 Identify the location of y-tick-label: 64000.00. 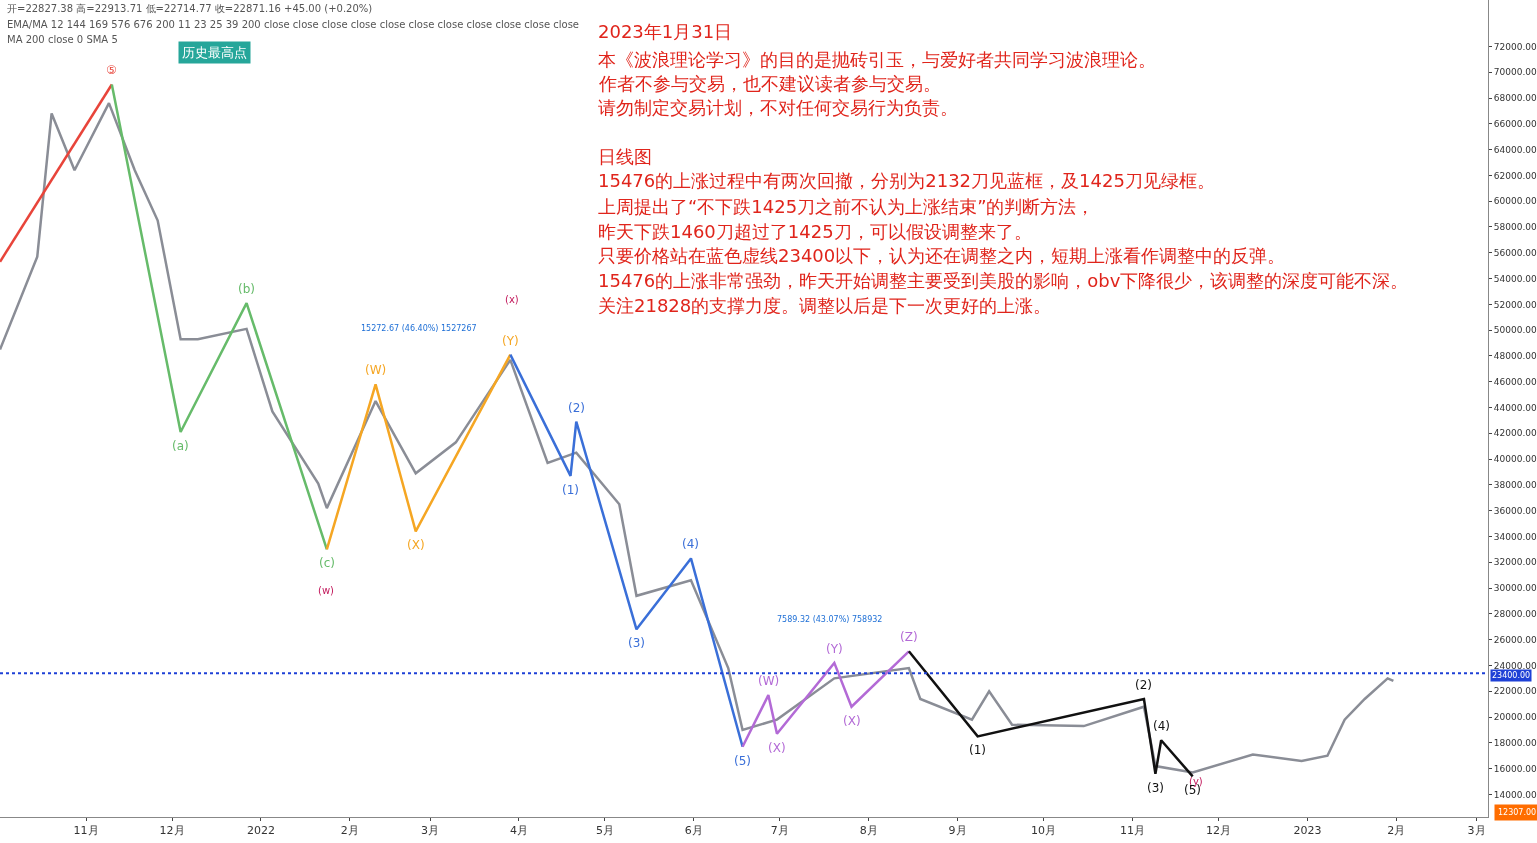
(1515, 149).